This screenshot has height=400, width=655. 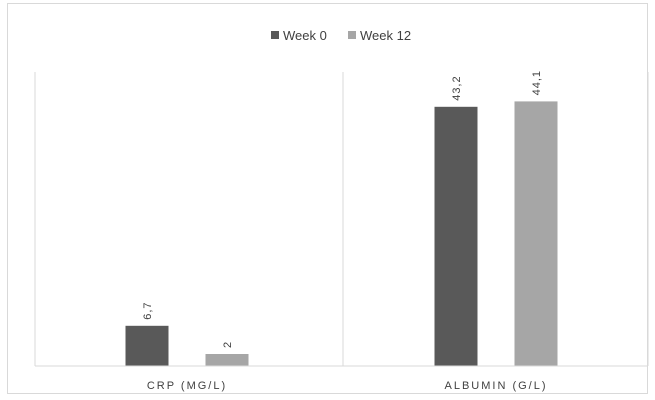 I want to click on data-label-albumin-week-0: 43,2, so click(x=457, y=87).